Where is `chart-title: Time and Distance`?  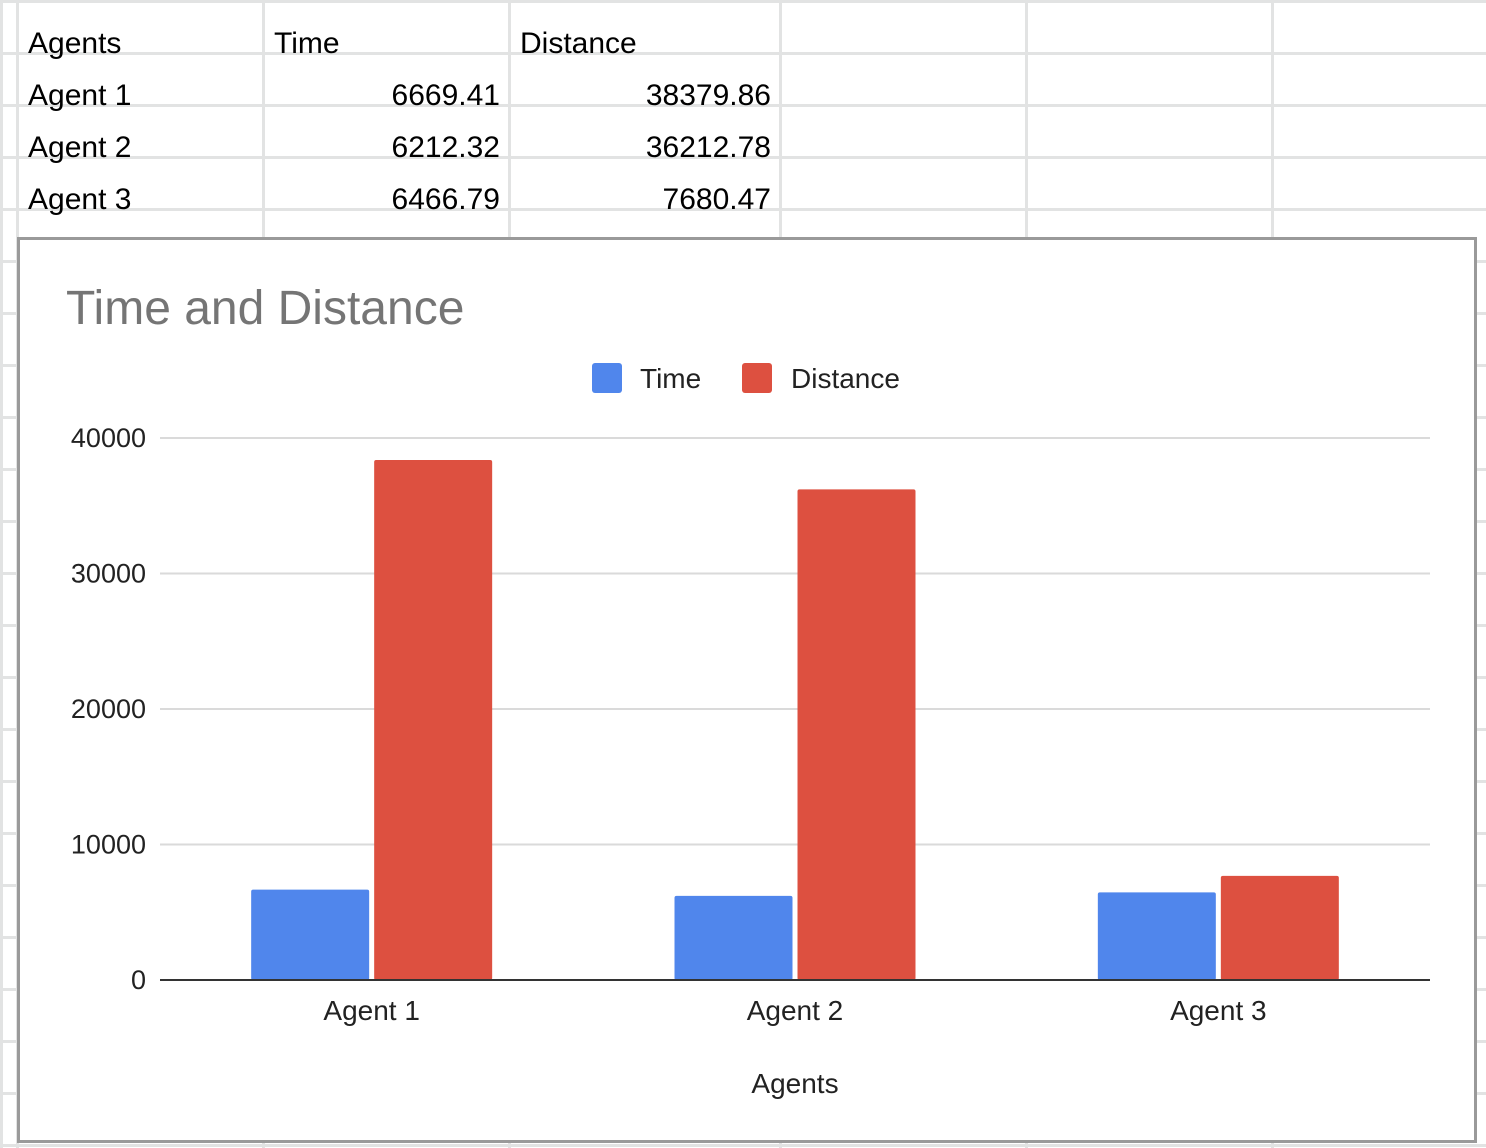 chart-title: Time and Distance is located at coordinates (265, 308).